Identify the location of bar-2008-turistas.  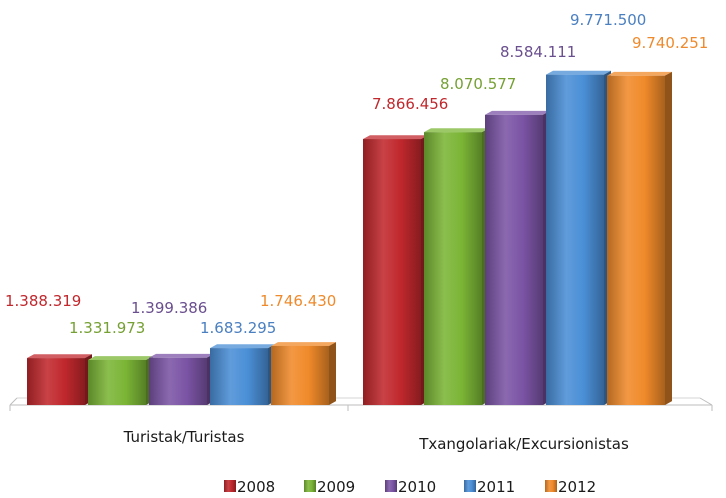
(59, 379).